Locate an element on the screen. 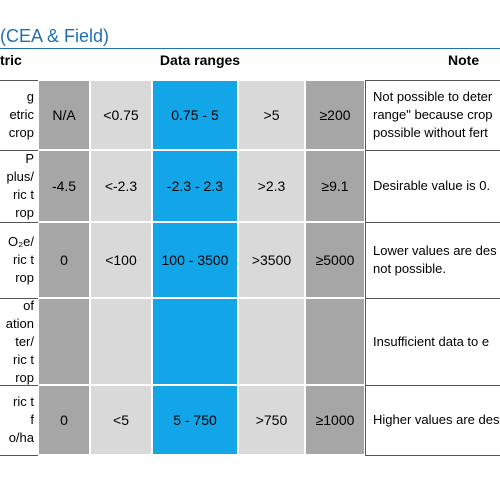 This screenshot has height=500, width=500. note-line: range" because crop is located at coordinates (433, 114).